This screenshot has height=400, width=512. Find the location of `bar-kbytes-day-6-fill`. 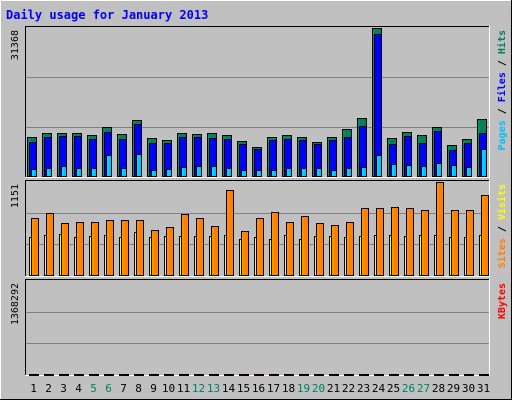

bar-kbytes-day-6-fill is located at coordinates (109, 375).